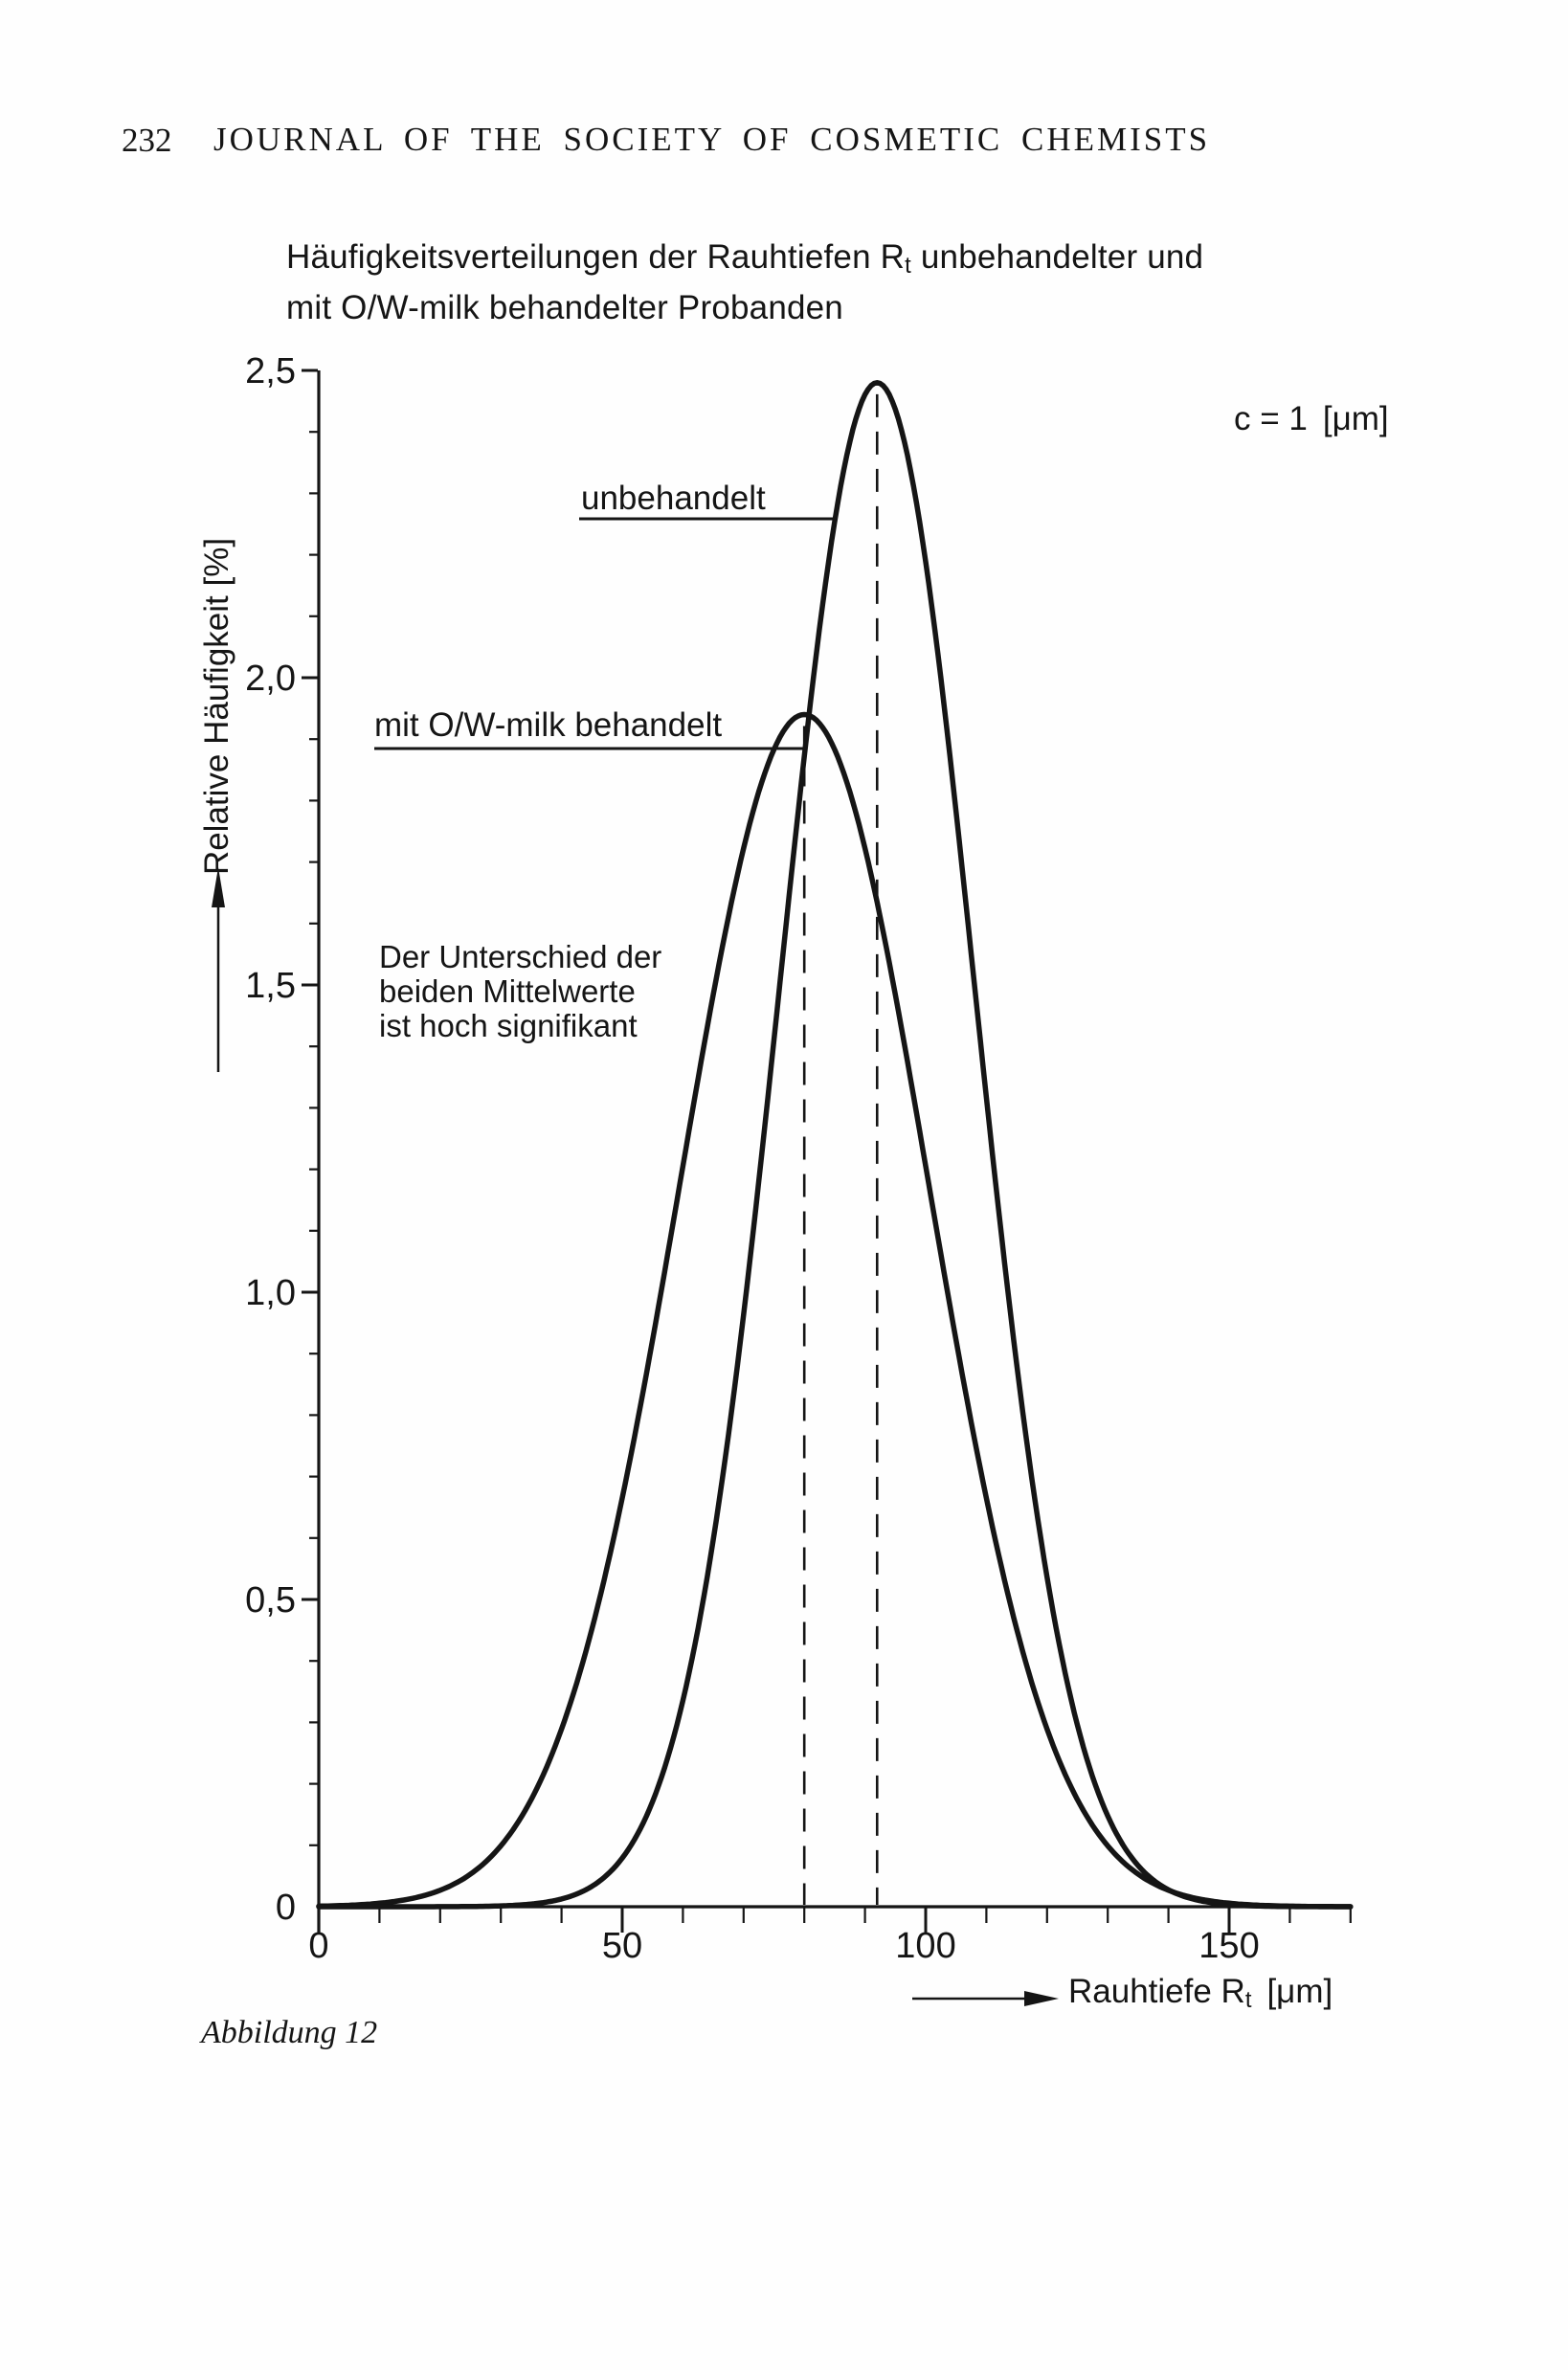 The height and width of the screenshot is (2370, 1568). I want to click on x-tick-label: 0, so click(318, 1946).